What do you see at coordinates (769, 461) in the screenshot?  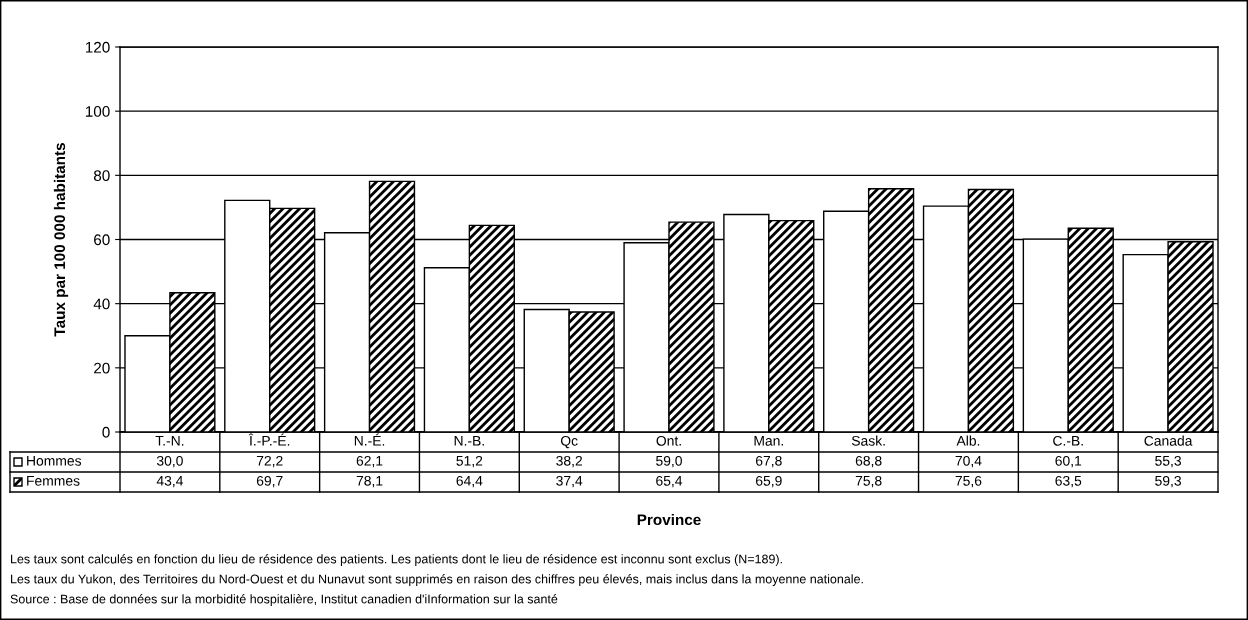 I see `data-label: 67,8` at bounding box center [769, 461].